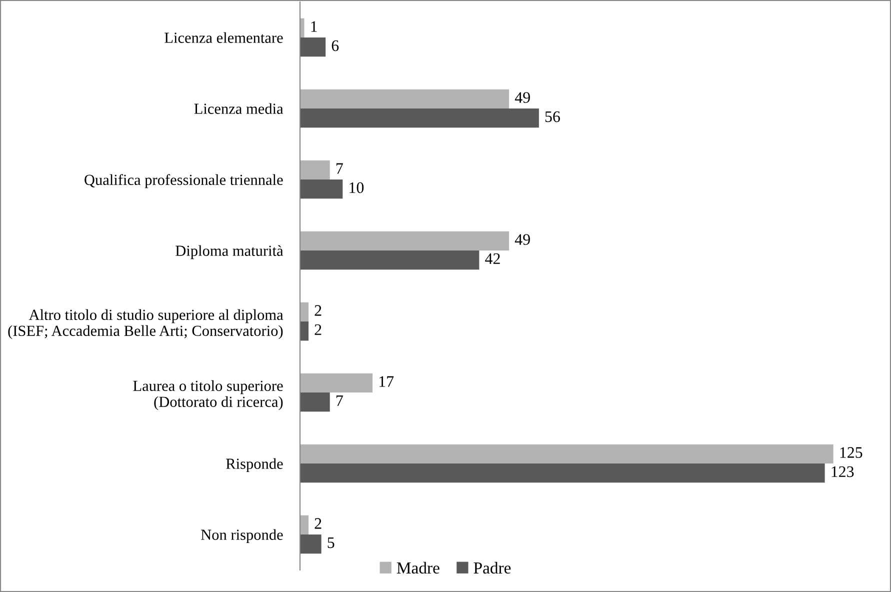 The width and height of the screenshot is (891, 592). Describe the element at coordinates (335, 46) in the screenshot. I see `data-label: 6` at that location.